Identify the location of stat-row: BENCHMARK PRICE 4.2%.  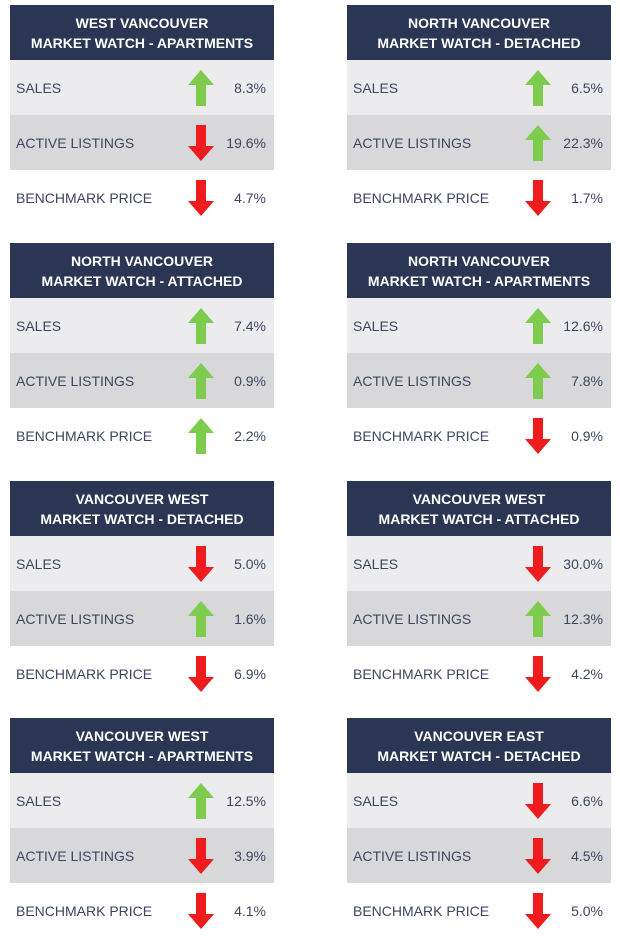
(479, 673).